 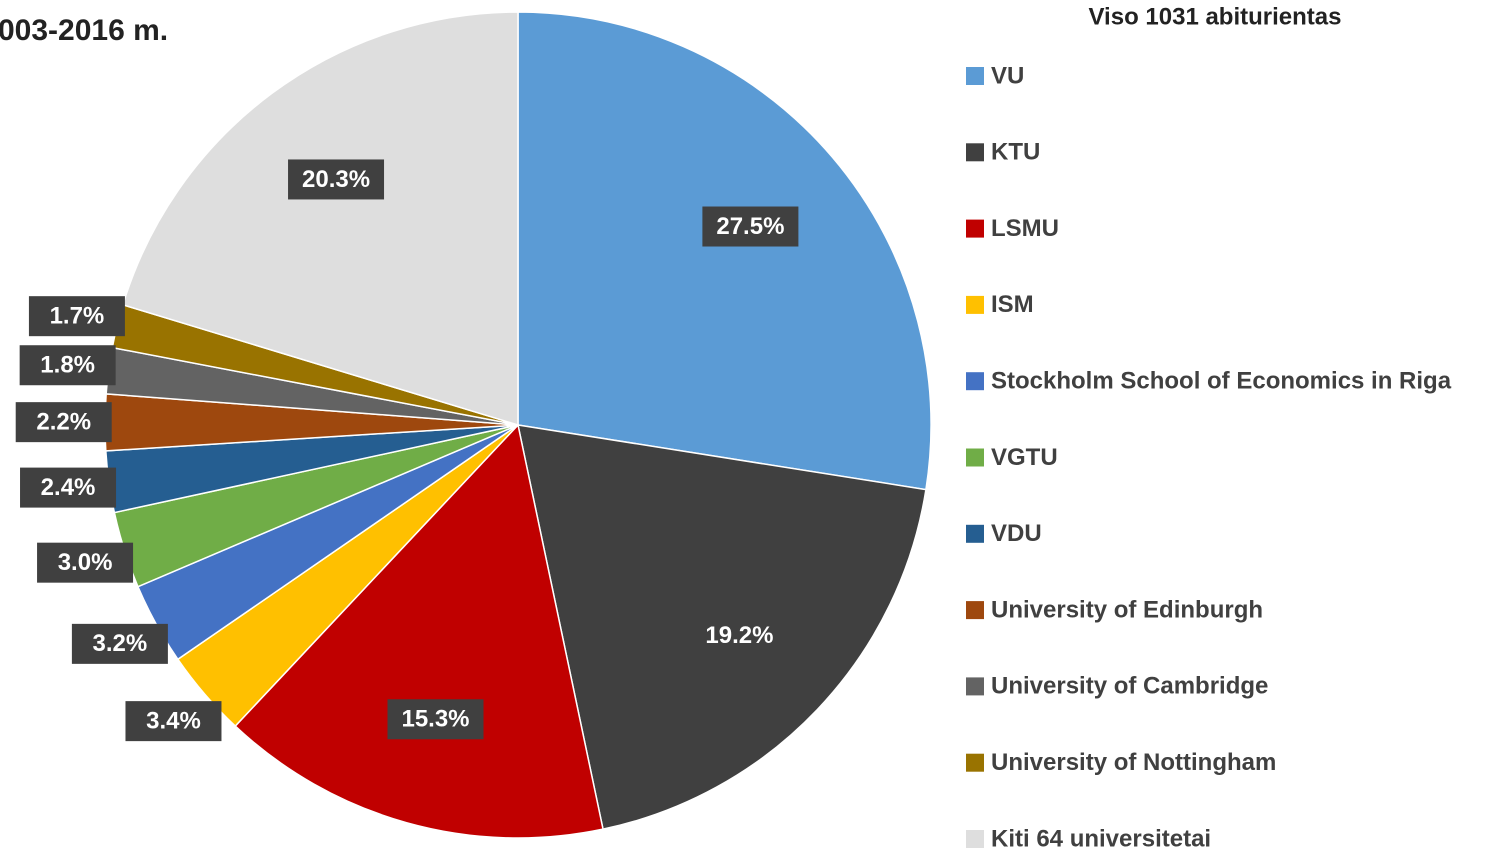 I want to click on data-label: 1.7%, so click(x=77, y=316).